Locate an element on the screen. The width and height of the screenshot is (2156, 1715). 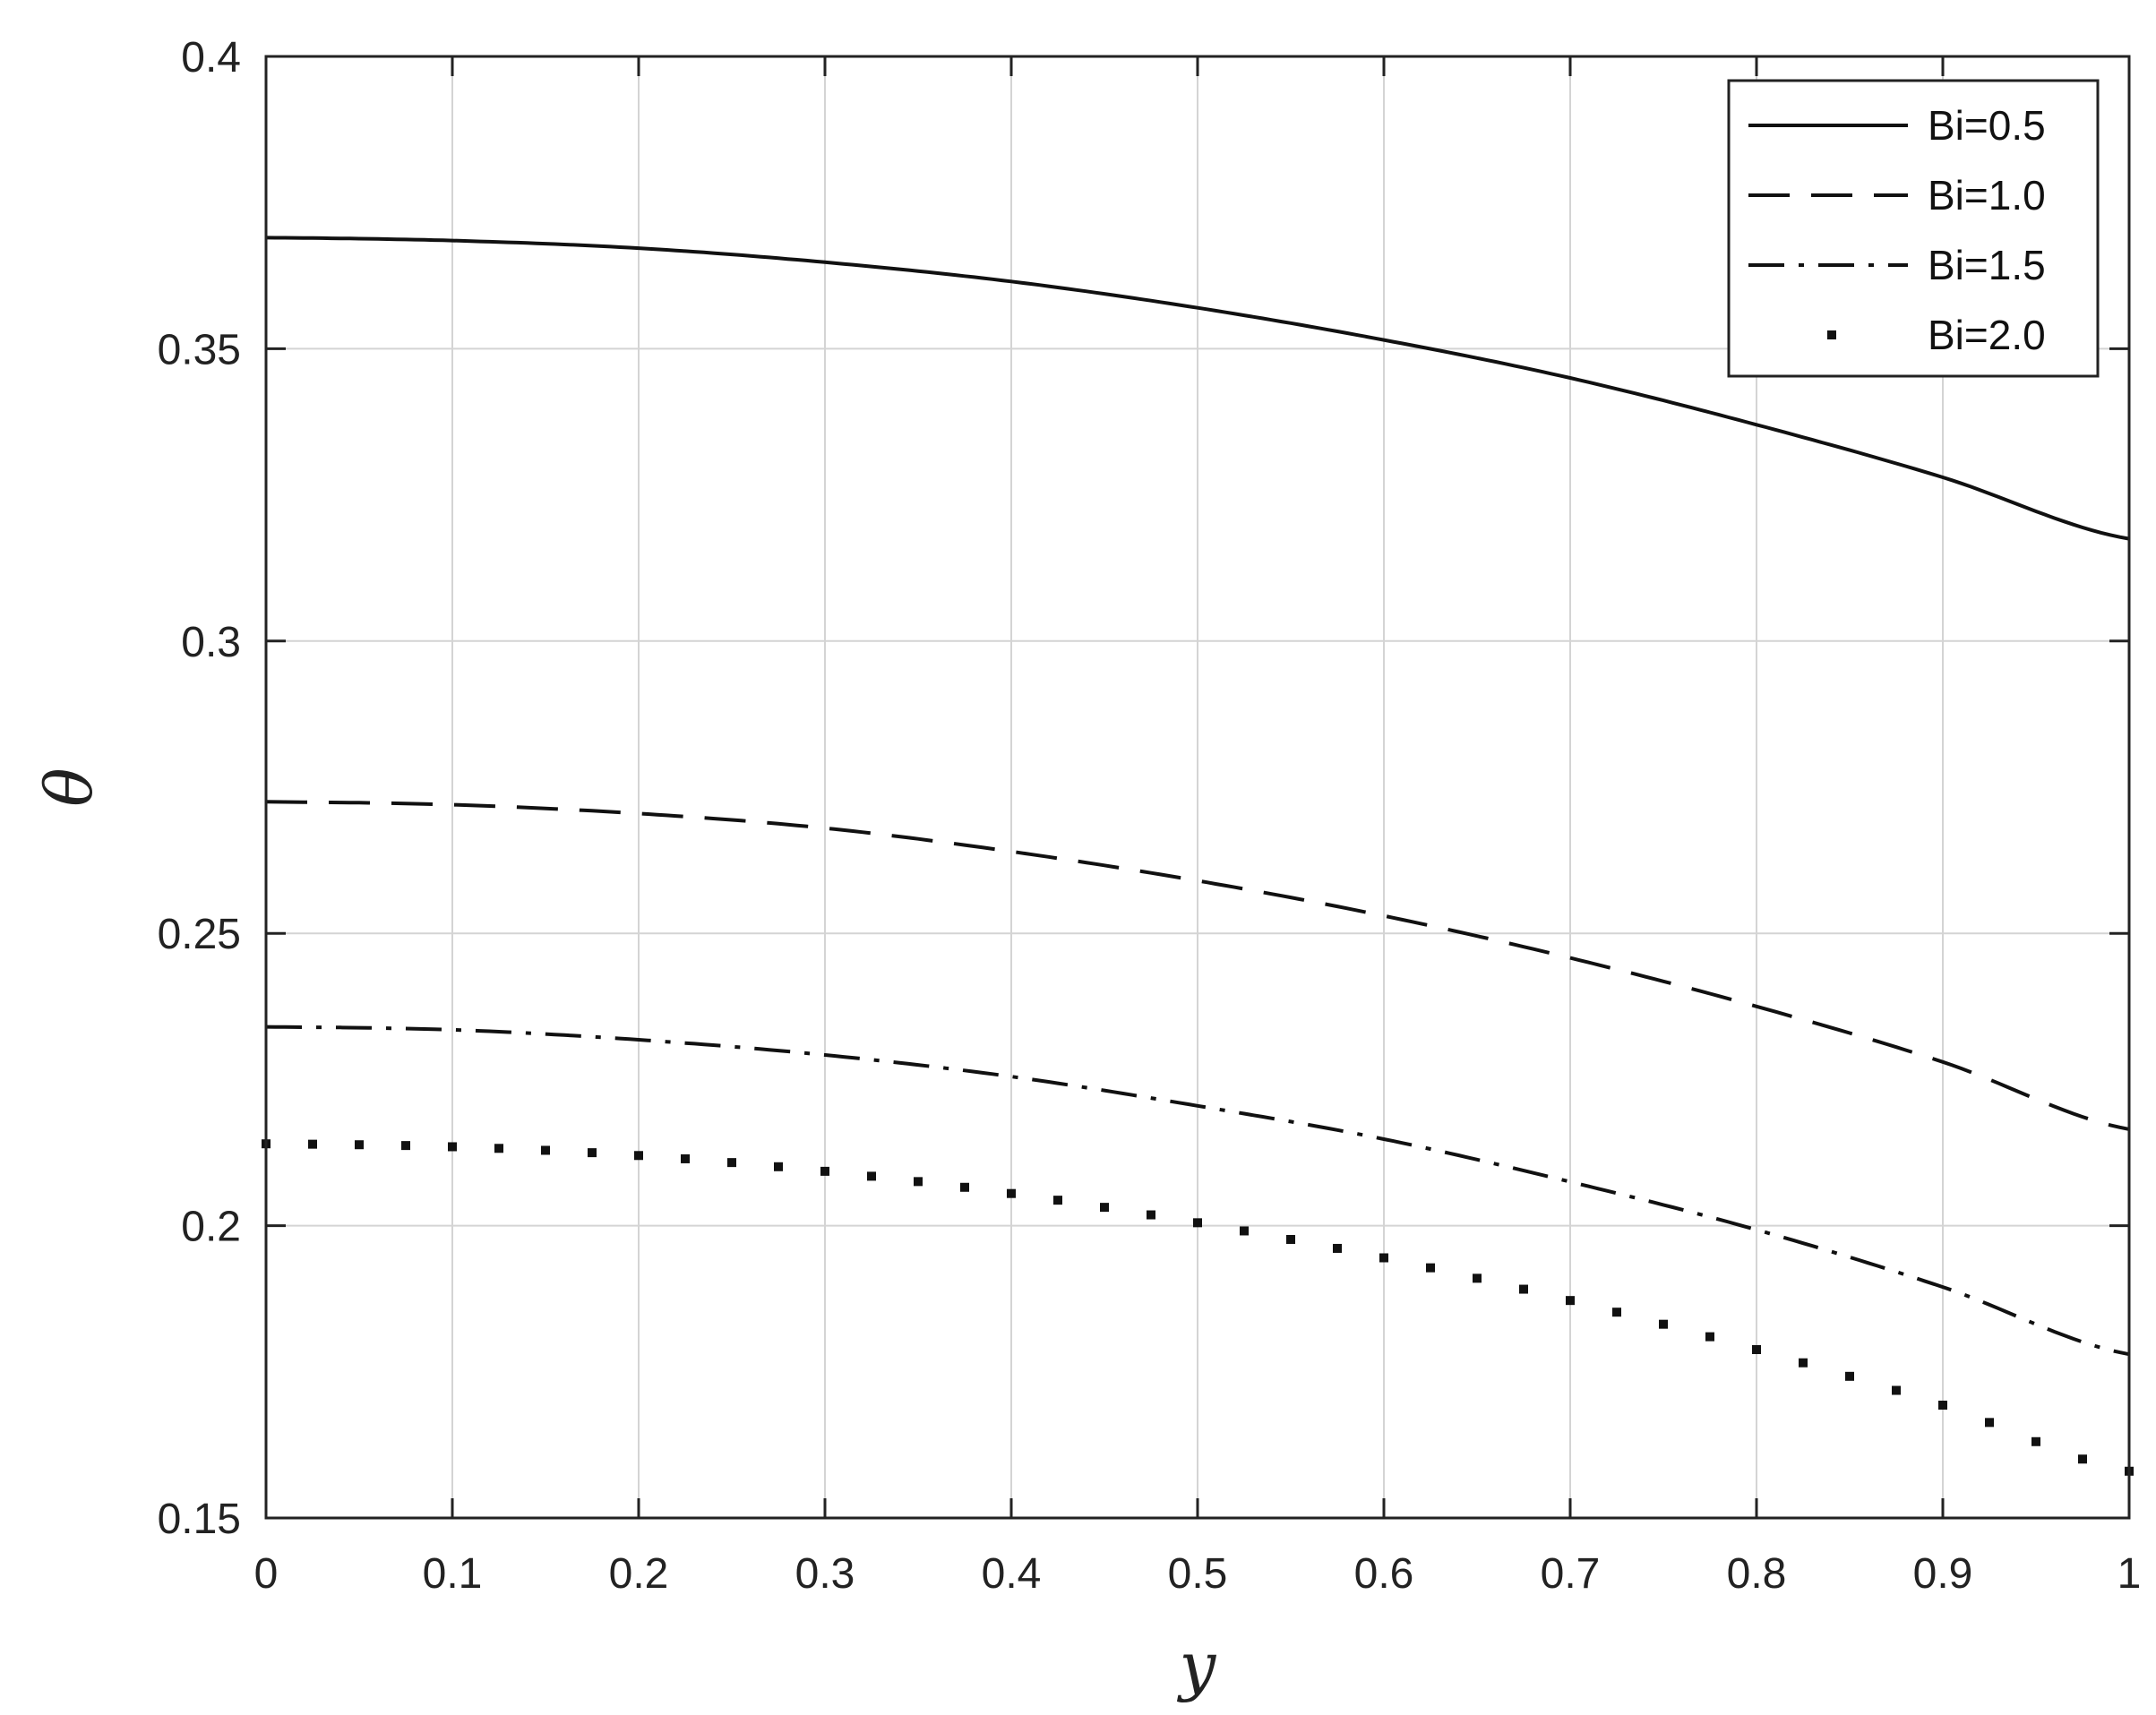
x-tick-label: 0.1 is located at coordinates (453, 1574).